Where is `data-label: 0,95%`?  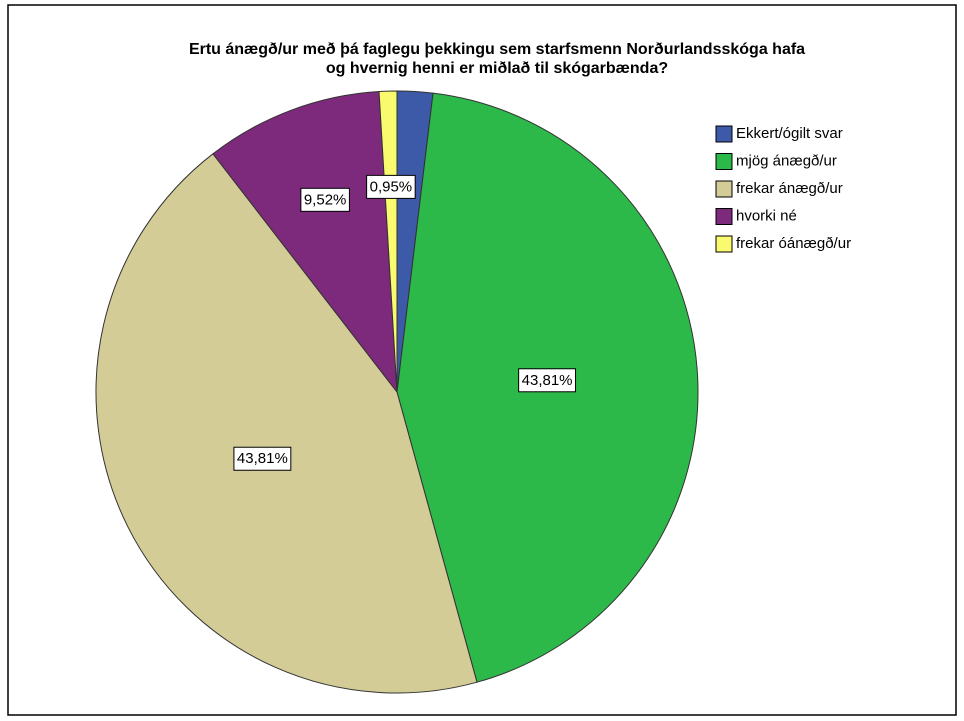
data-label: 0,95% is located at coordinates (391, 186).